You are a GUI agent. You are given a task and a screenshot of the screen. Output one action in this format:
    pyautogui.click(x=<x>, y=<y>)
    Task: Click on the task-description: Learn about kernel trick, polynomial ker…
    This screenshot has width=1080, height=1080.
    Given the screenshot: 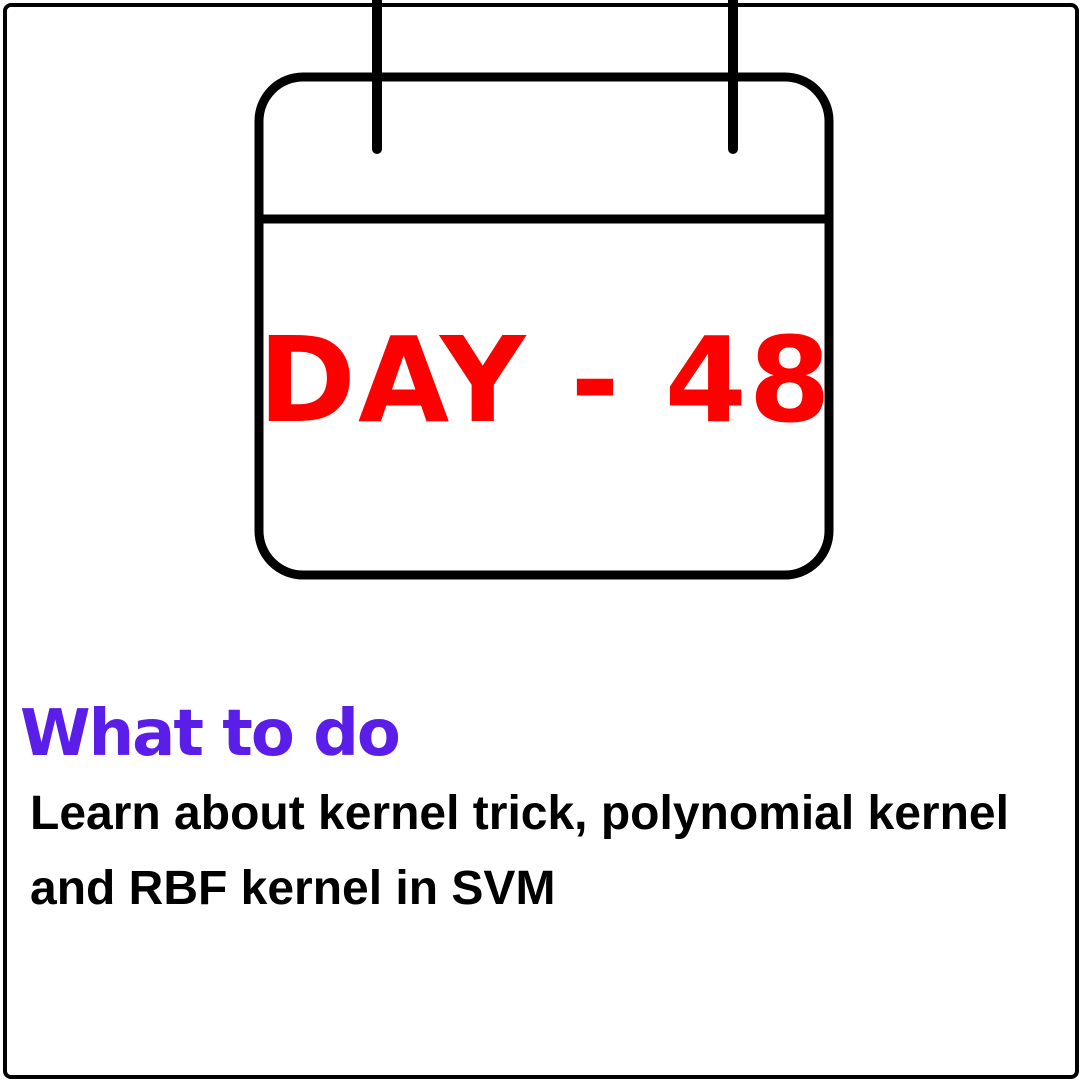 What is the action you would take?
    pyautogui.click(x=519, y=851)
    